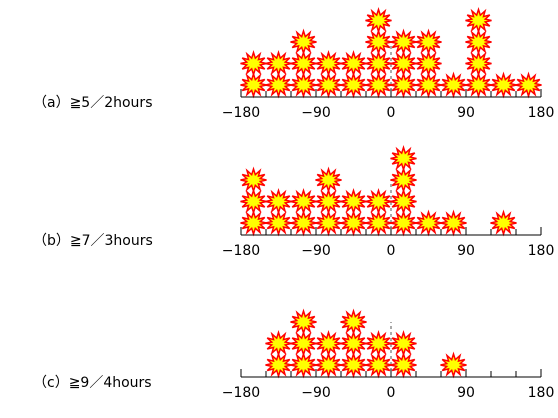 The width and height of the screenshot is (558, 418). Describe the element at coordinates (93, 241) in the screenshot. I see `panel-label: （b）≧7／3hours` at that location.